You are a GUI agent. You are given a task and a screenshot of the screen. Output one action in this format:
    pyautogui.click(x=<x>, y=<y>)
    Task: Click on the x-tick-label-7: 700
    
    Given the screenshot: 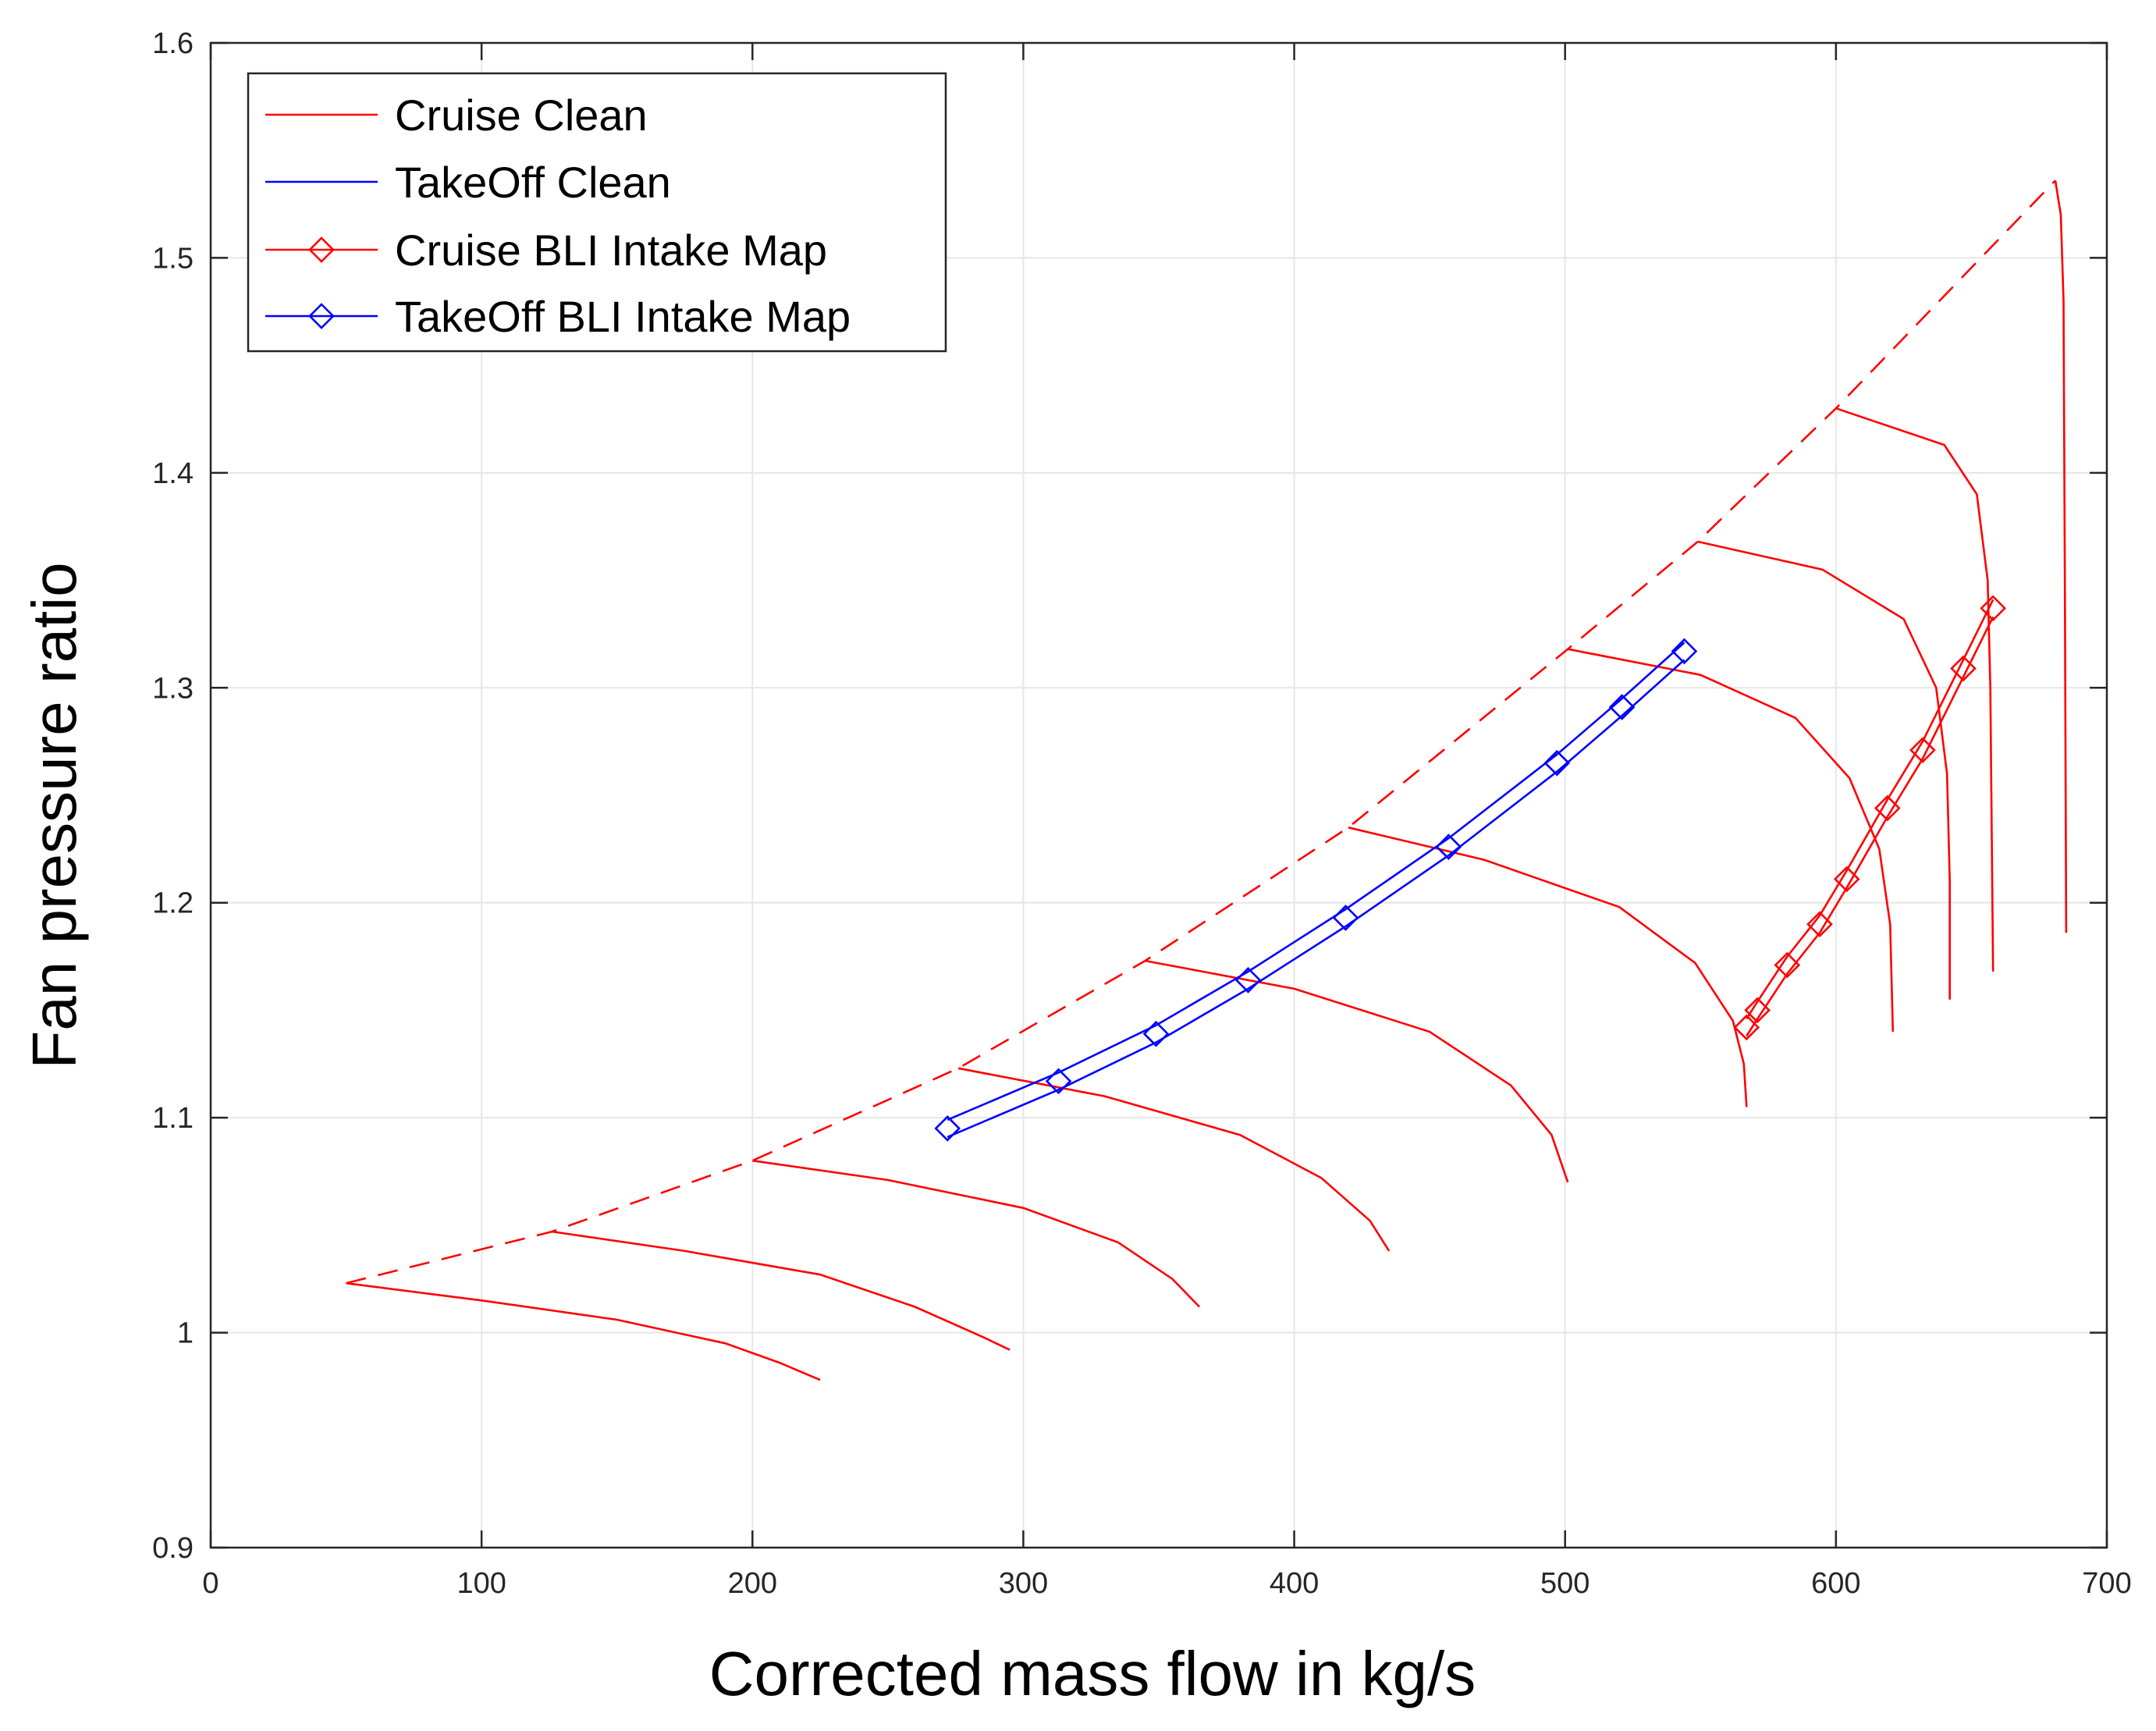 What is the action you would take?
    pyautogui.click(x=2106, y=1583)
    